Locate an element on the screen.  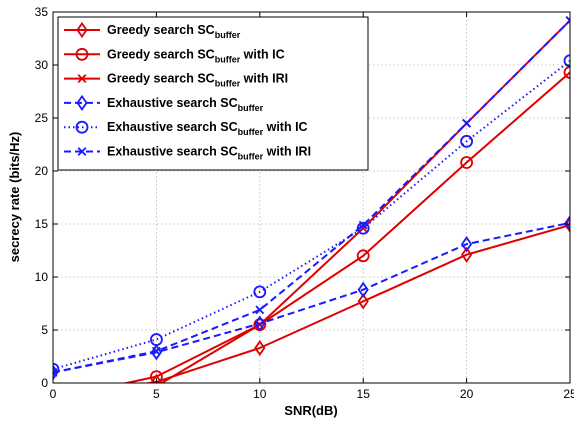
y-tick-label: 5 is located at coordinates (44, 330).